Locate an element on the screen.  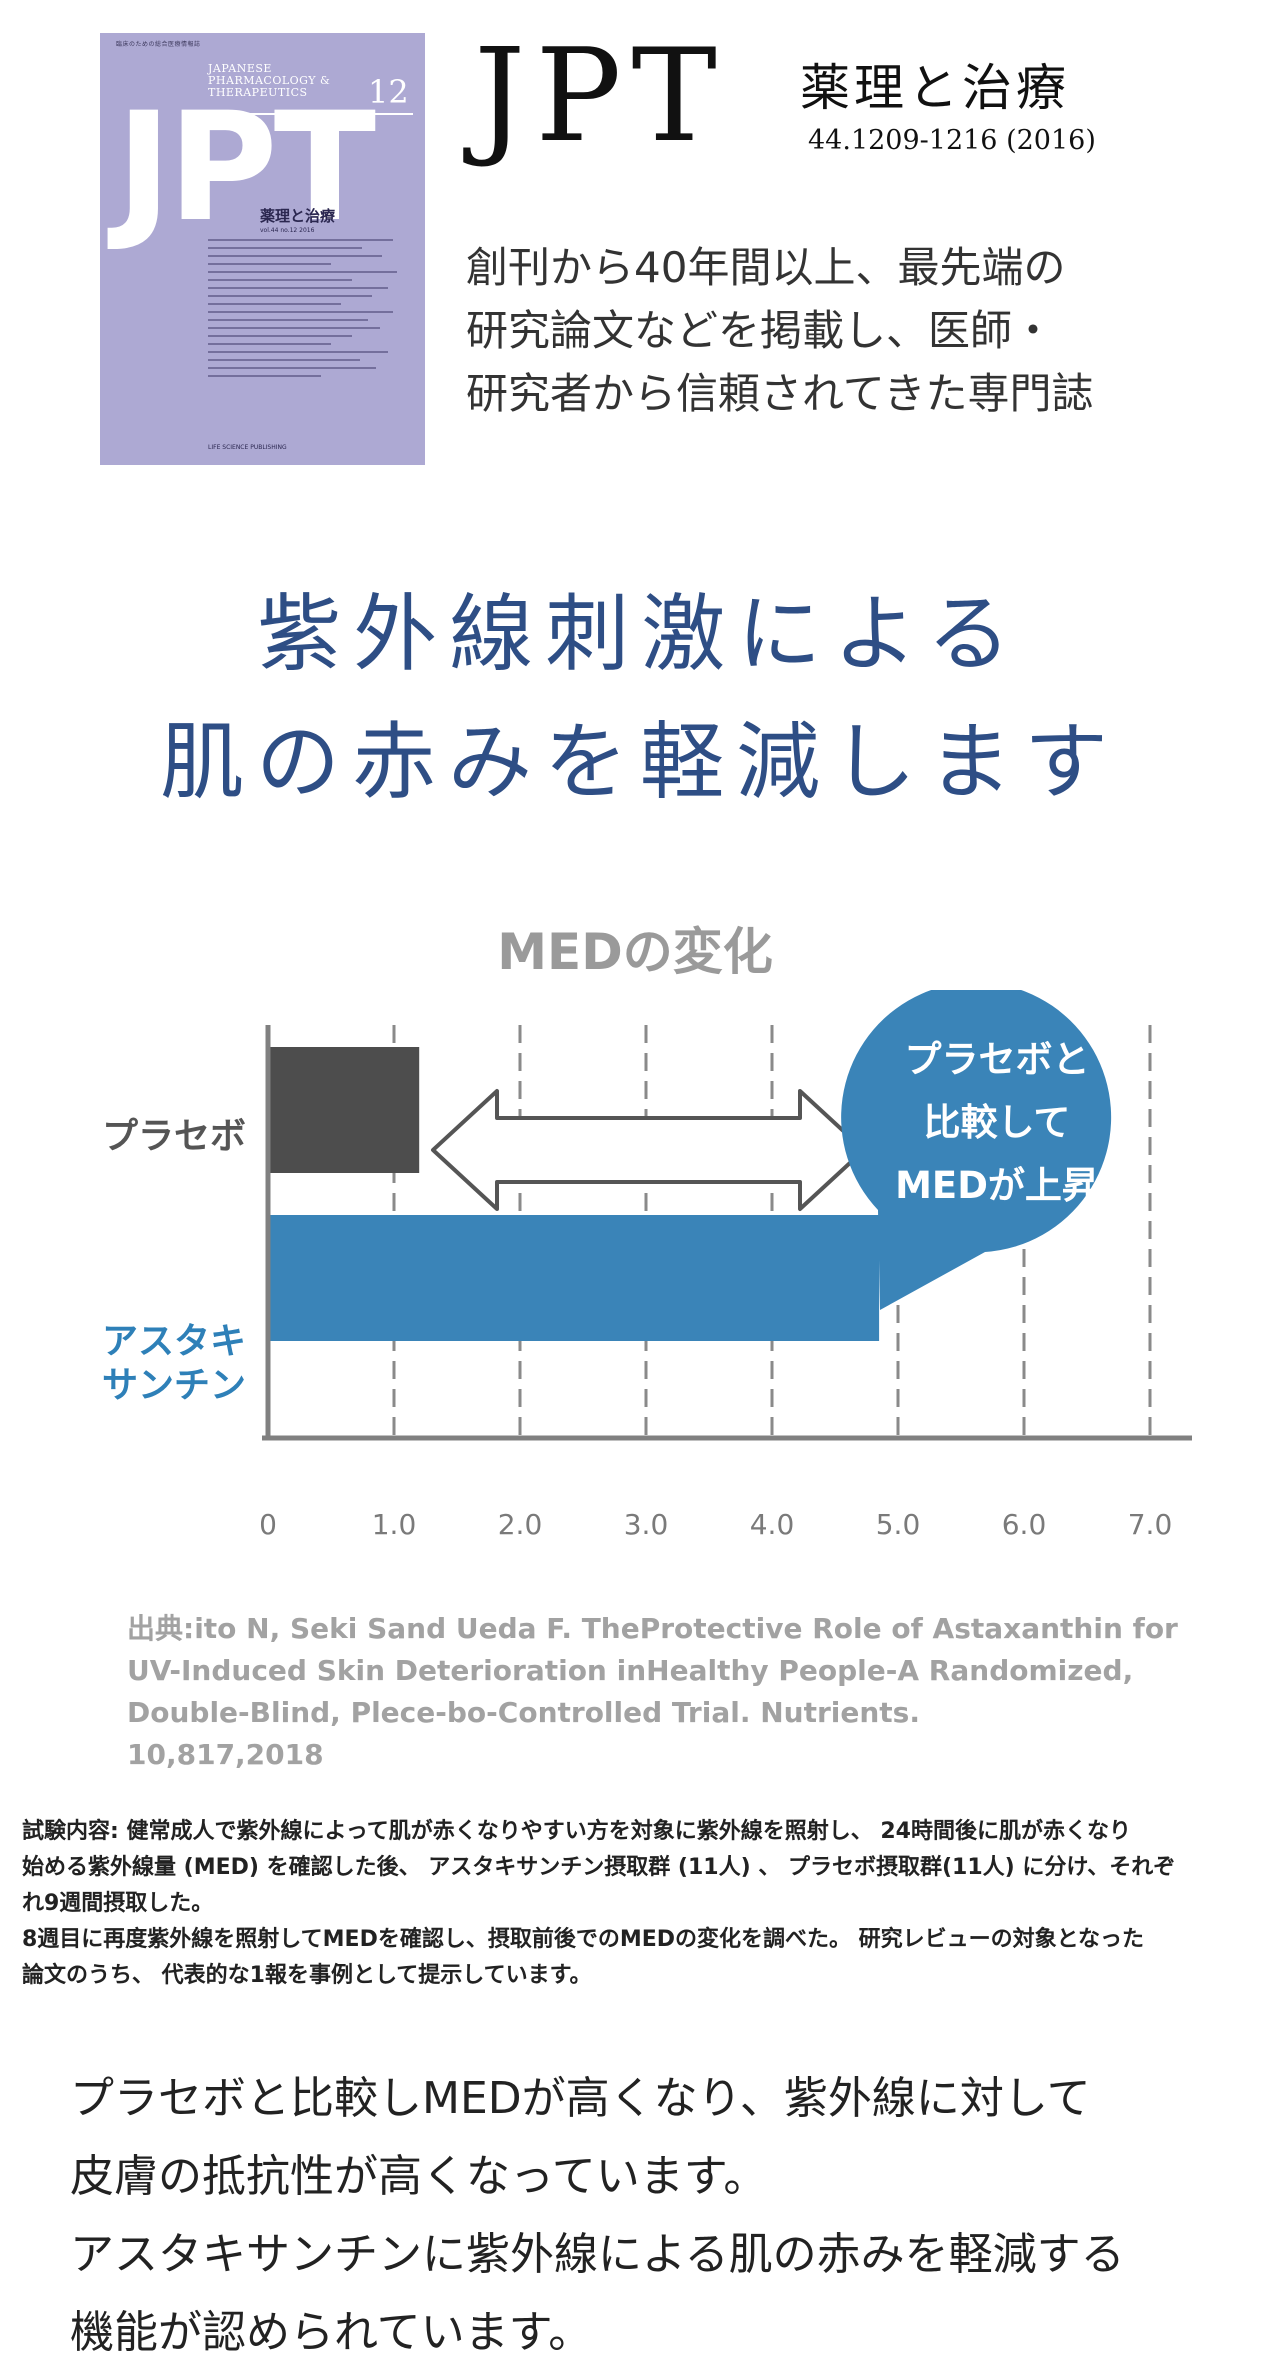
chart-bars is located at coordinates (575, 1194).